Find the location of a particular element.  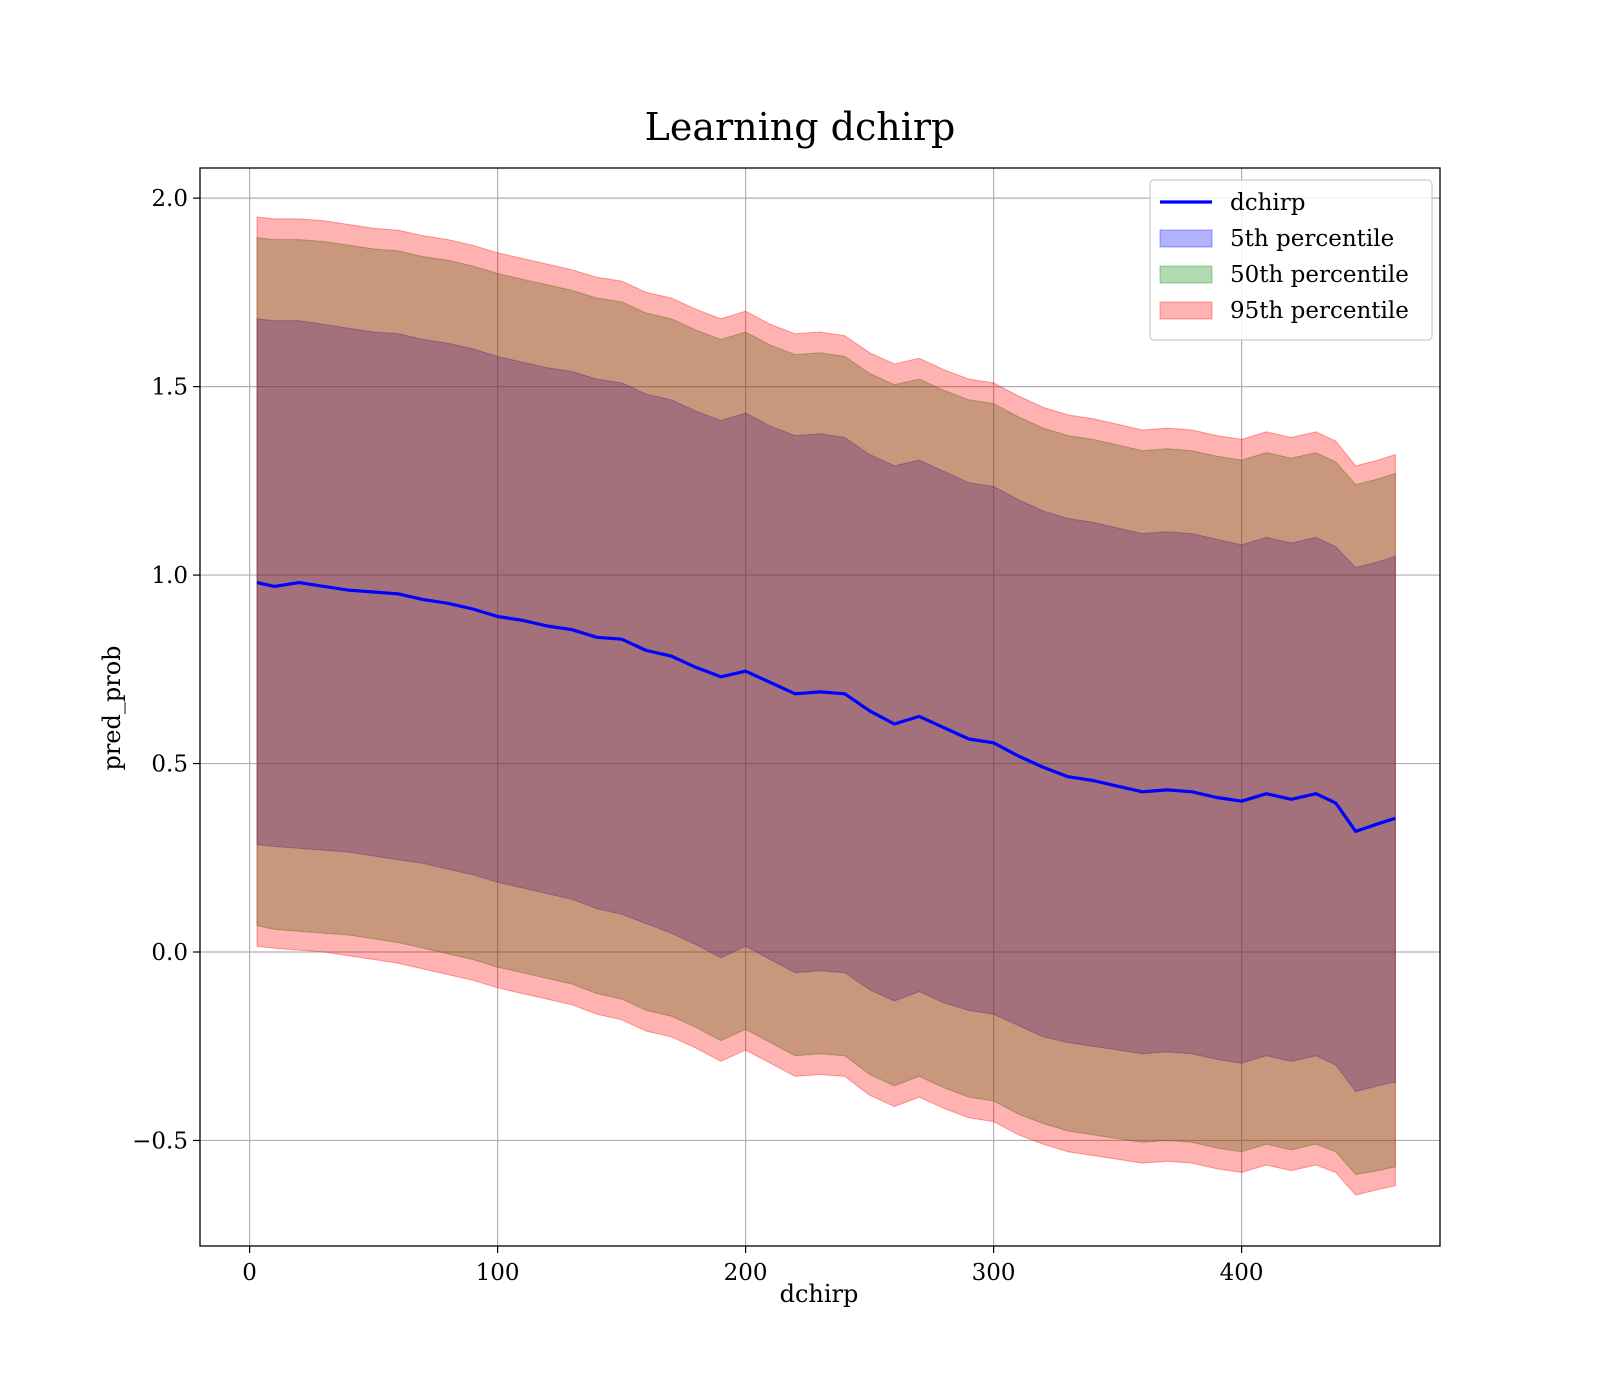

x-tick-label: 0 is located at coordinates (249, 1273).